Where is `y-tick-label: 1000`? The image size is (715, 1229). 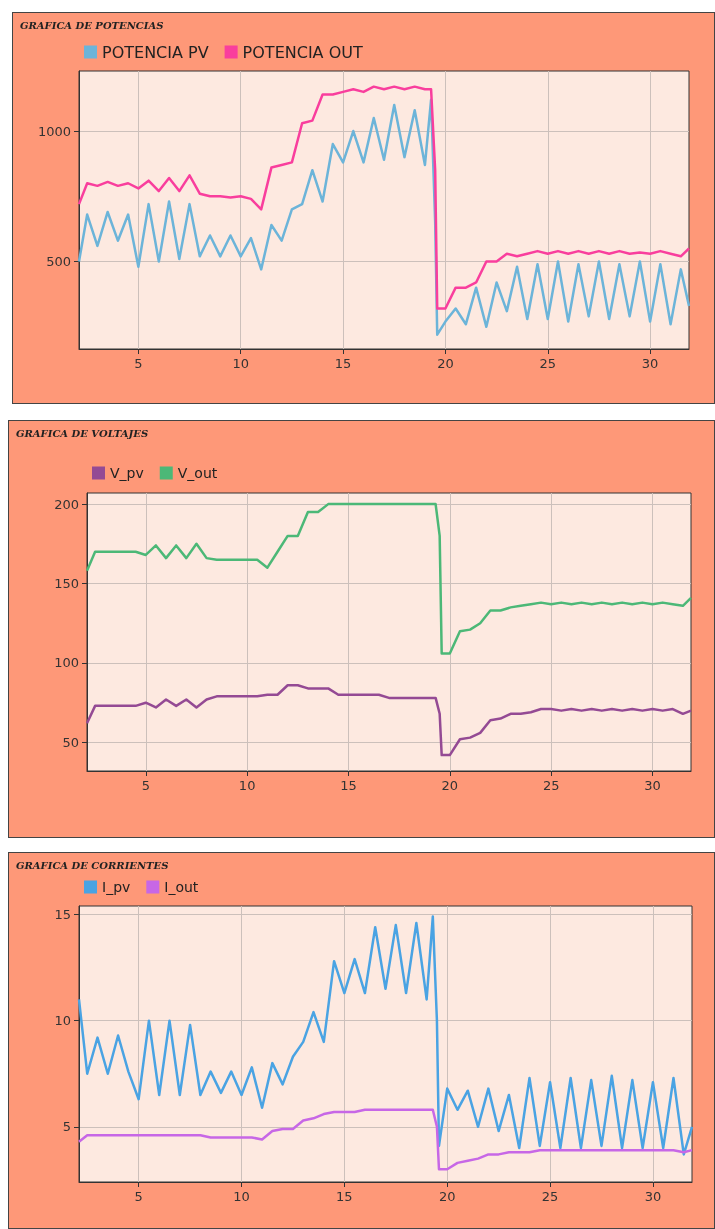 y-tick-label: 1000 is located at coordinates (54, 131).